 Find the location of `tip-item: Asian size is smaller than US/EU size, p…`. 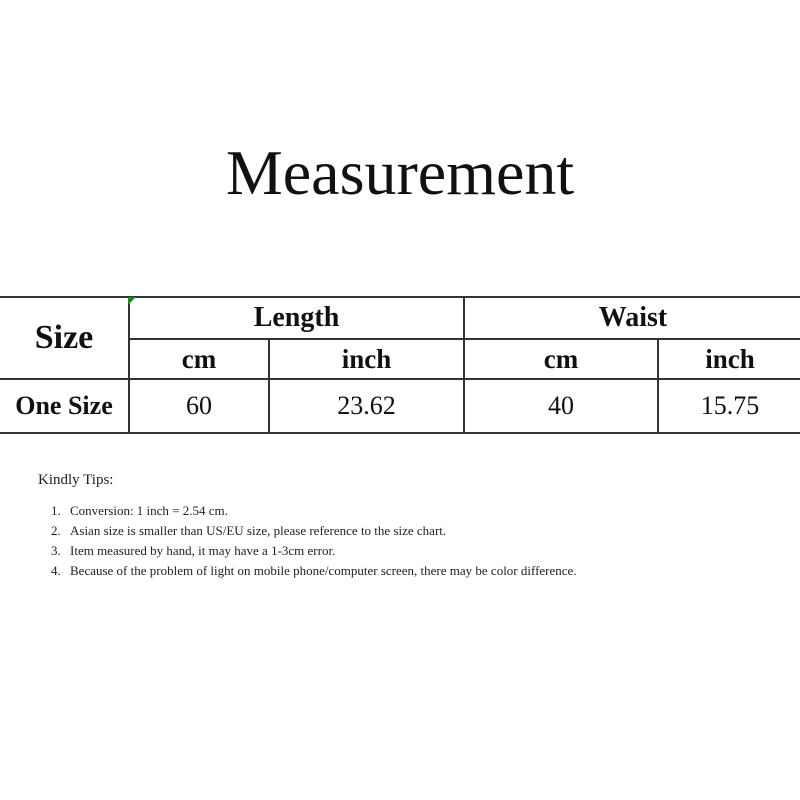

tip-item: Asian size is smaller than US/EU size, p… is located at coordinates (367, 531).